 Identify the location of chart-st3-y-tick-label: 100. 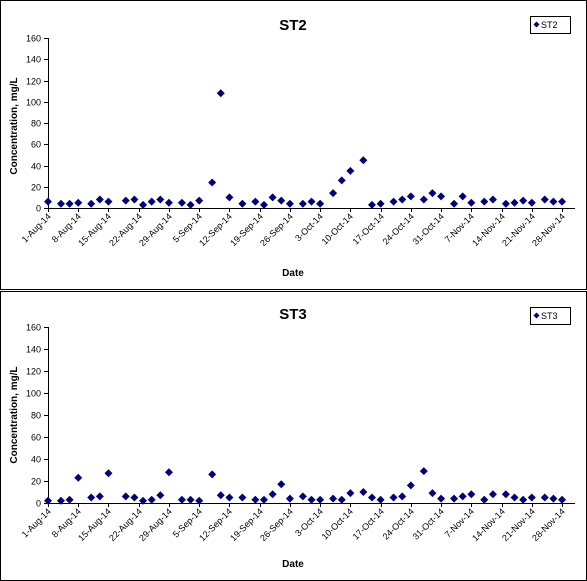
(33, 394).